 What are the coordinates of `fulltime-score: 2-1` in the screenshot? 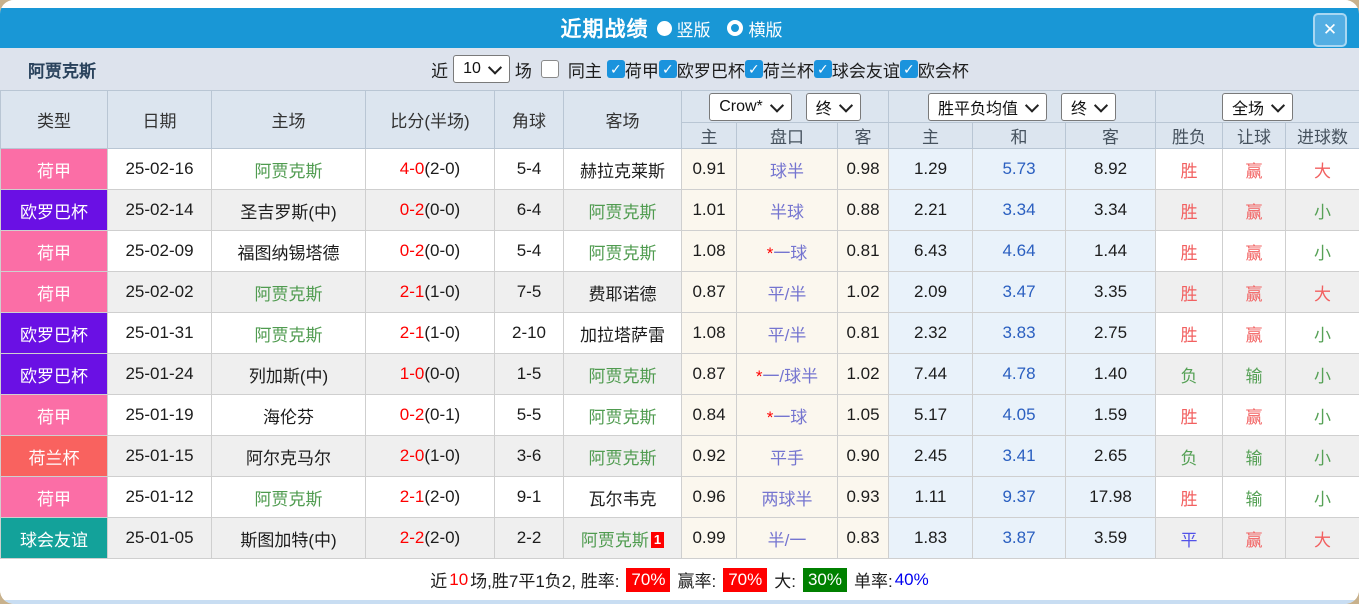 It's located at (412, 496).